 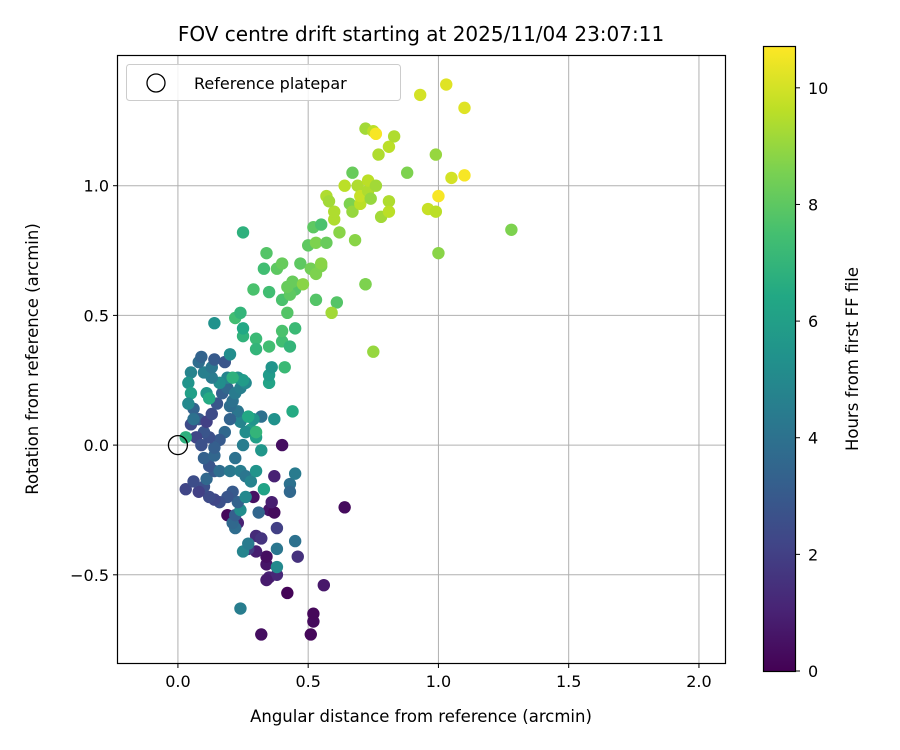 I want to click on x-tick-label: 0.0, so click(x=177, y=681).